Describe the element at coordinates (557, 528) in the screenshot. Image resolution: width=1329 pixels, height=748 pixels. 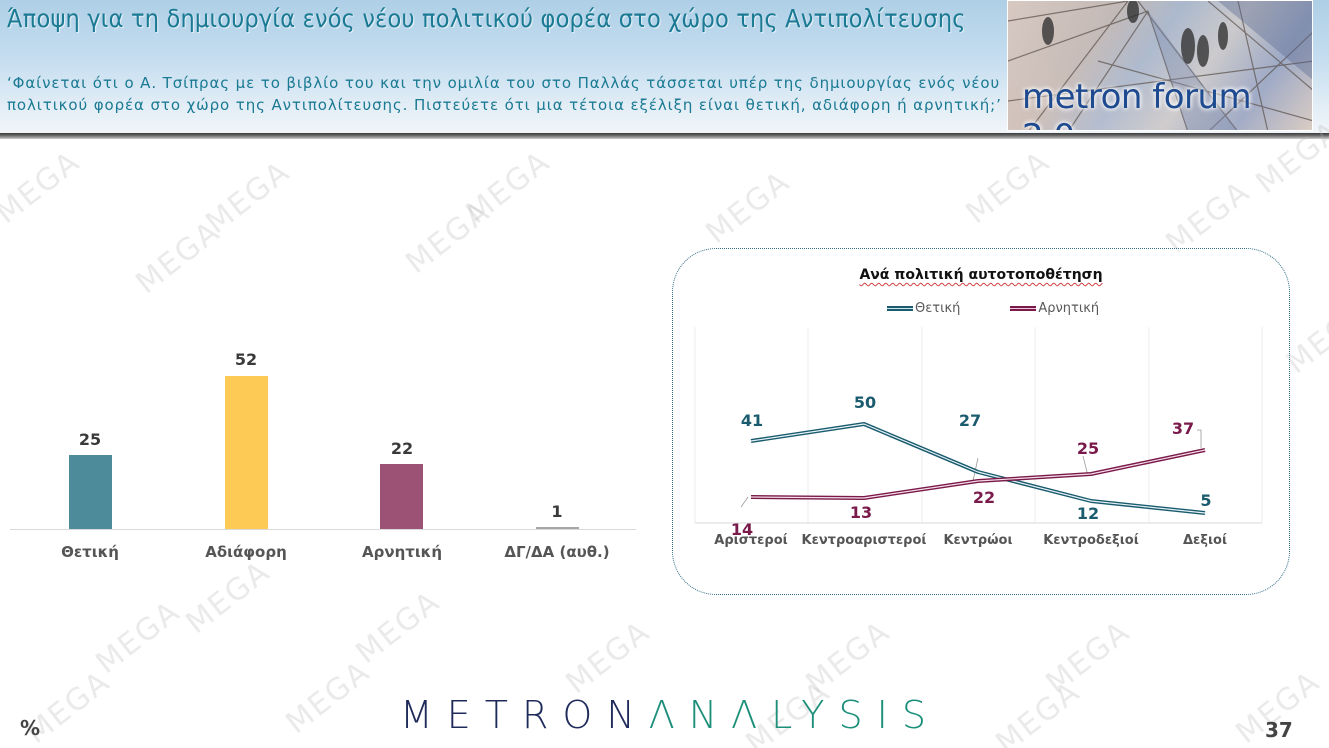
I see `bar-dk-na` at that location.